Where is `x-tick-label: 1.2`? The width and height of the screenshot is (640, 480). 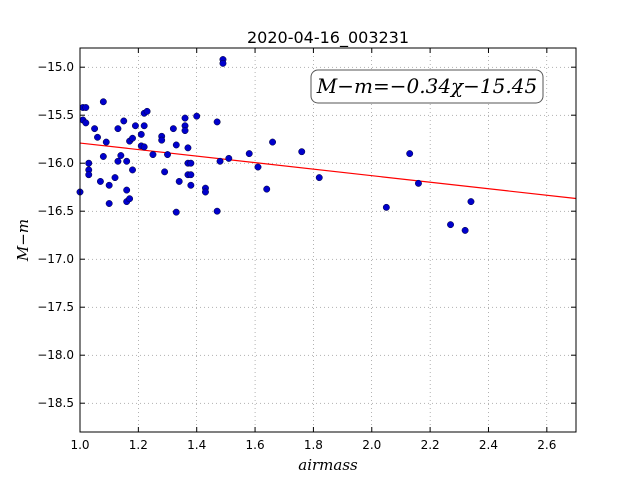 x-tick-label: 1.2 is located at coordinates (138, 445).